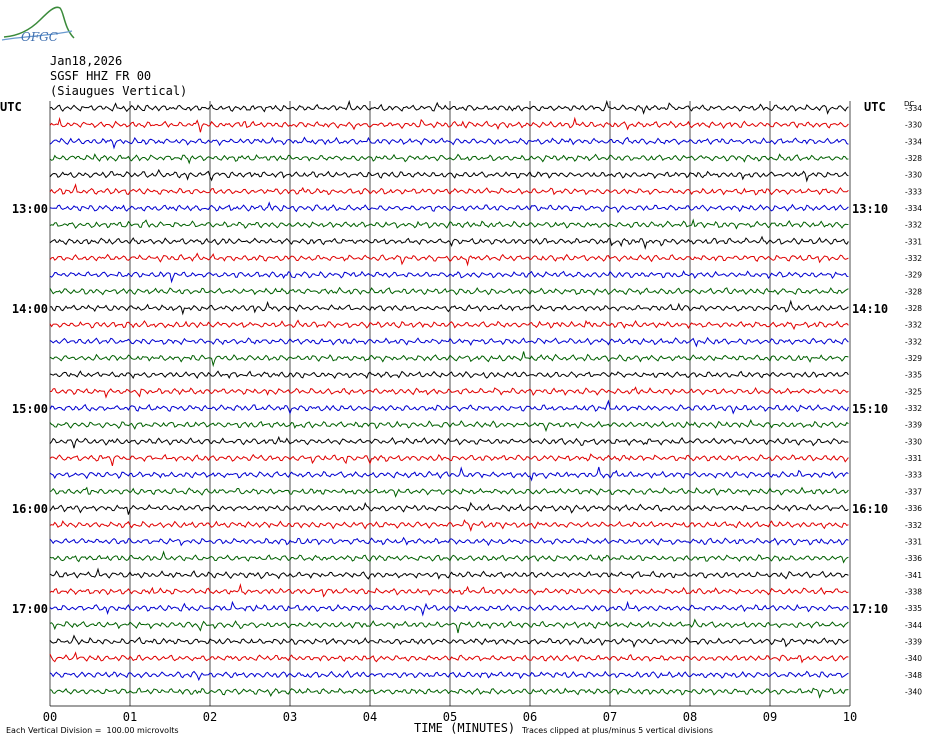 Image resolution: width=930 pixels, height=744 pixels. Describe the element at coordinates (870, 409) in the screenshot. I see `right-time-label: 15:10` at that location.